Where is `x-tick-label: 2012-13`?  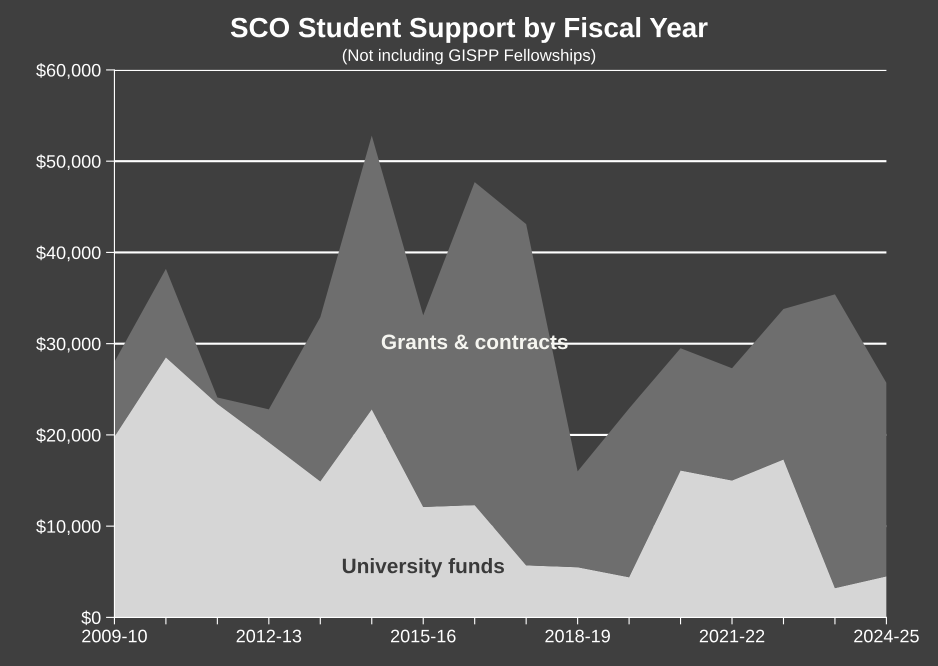 x-tick-label: 2012-13 is located at coordinates (269, 636).